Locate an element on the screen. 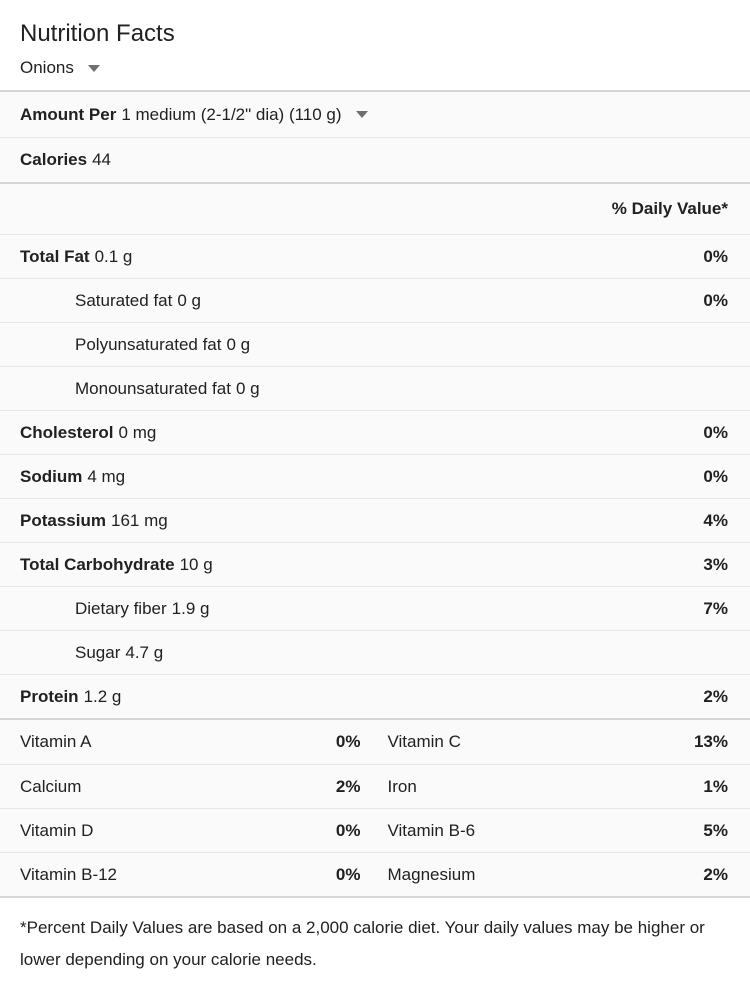 This screenshot has width=750, height=996. nutrient-text: Protein 1.2 g is located at coordinates (70, 697).